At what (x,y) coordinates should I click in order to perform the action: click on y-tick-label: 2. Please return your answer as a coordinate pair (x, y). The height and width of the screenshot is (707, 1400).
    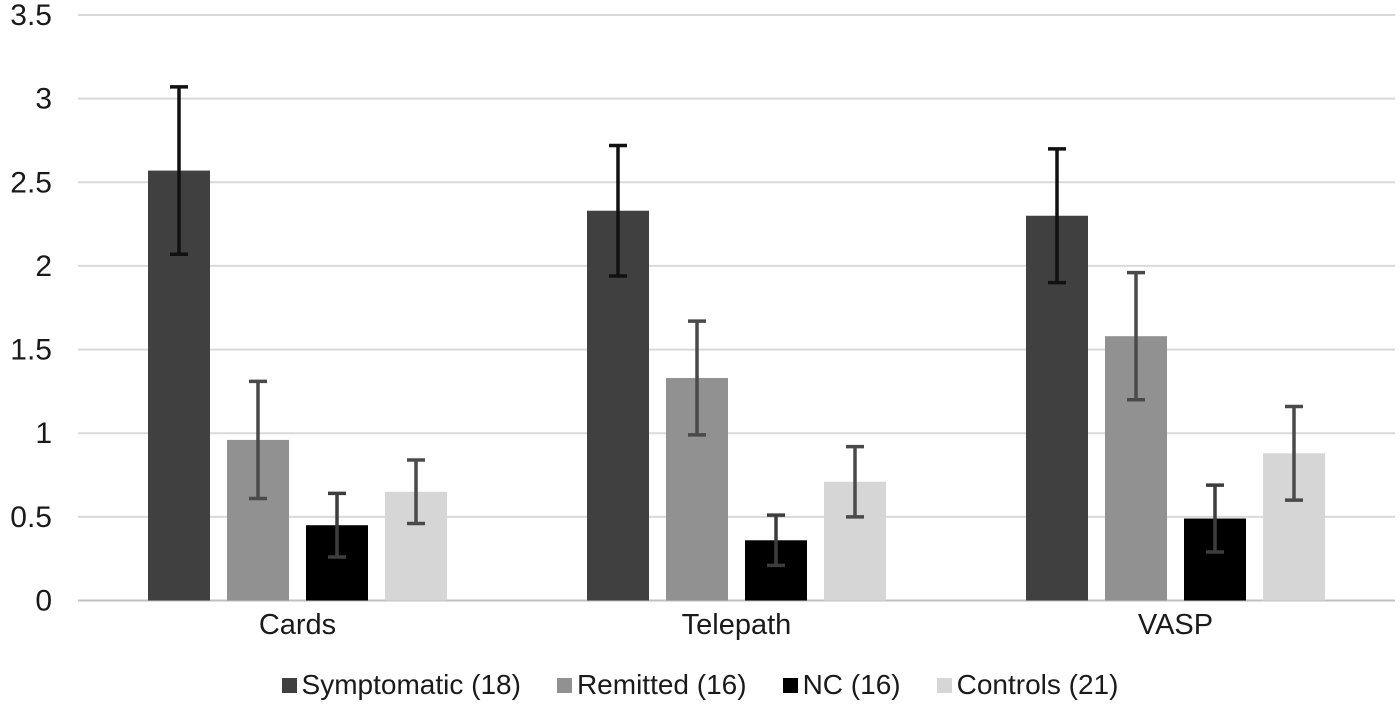
    Looking at the image, I should click on (43, 266).